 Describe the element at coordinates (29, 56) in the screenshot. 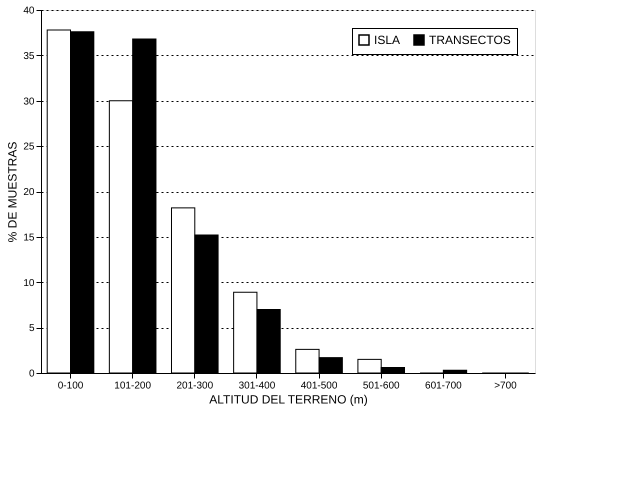

I see `y-tick-label: 35` at that location.